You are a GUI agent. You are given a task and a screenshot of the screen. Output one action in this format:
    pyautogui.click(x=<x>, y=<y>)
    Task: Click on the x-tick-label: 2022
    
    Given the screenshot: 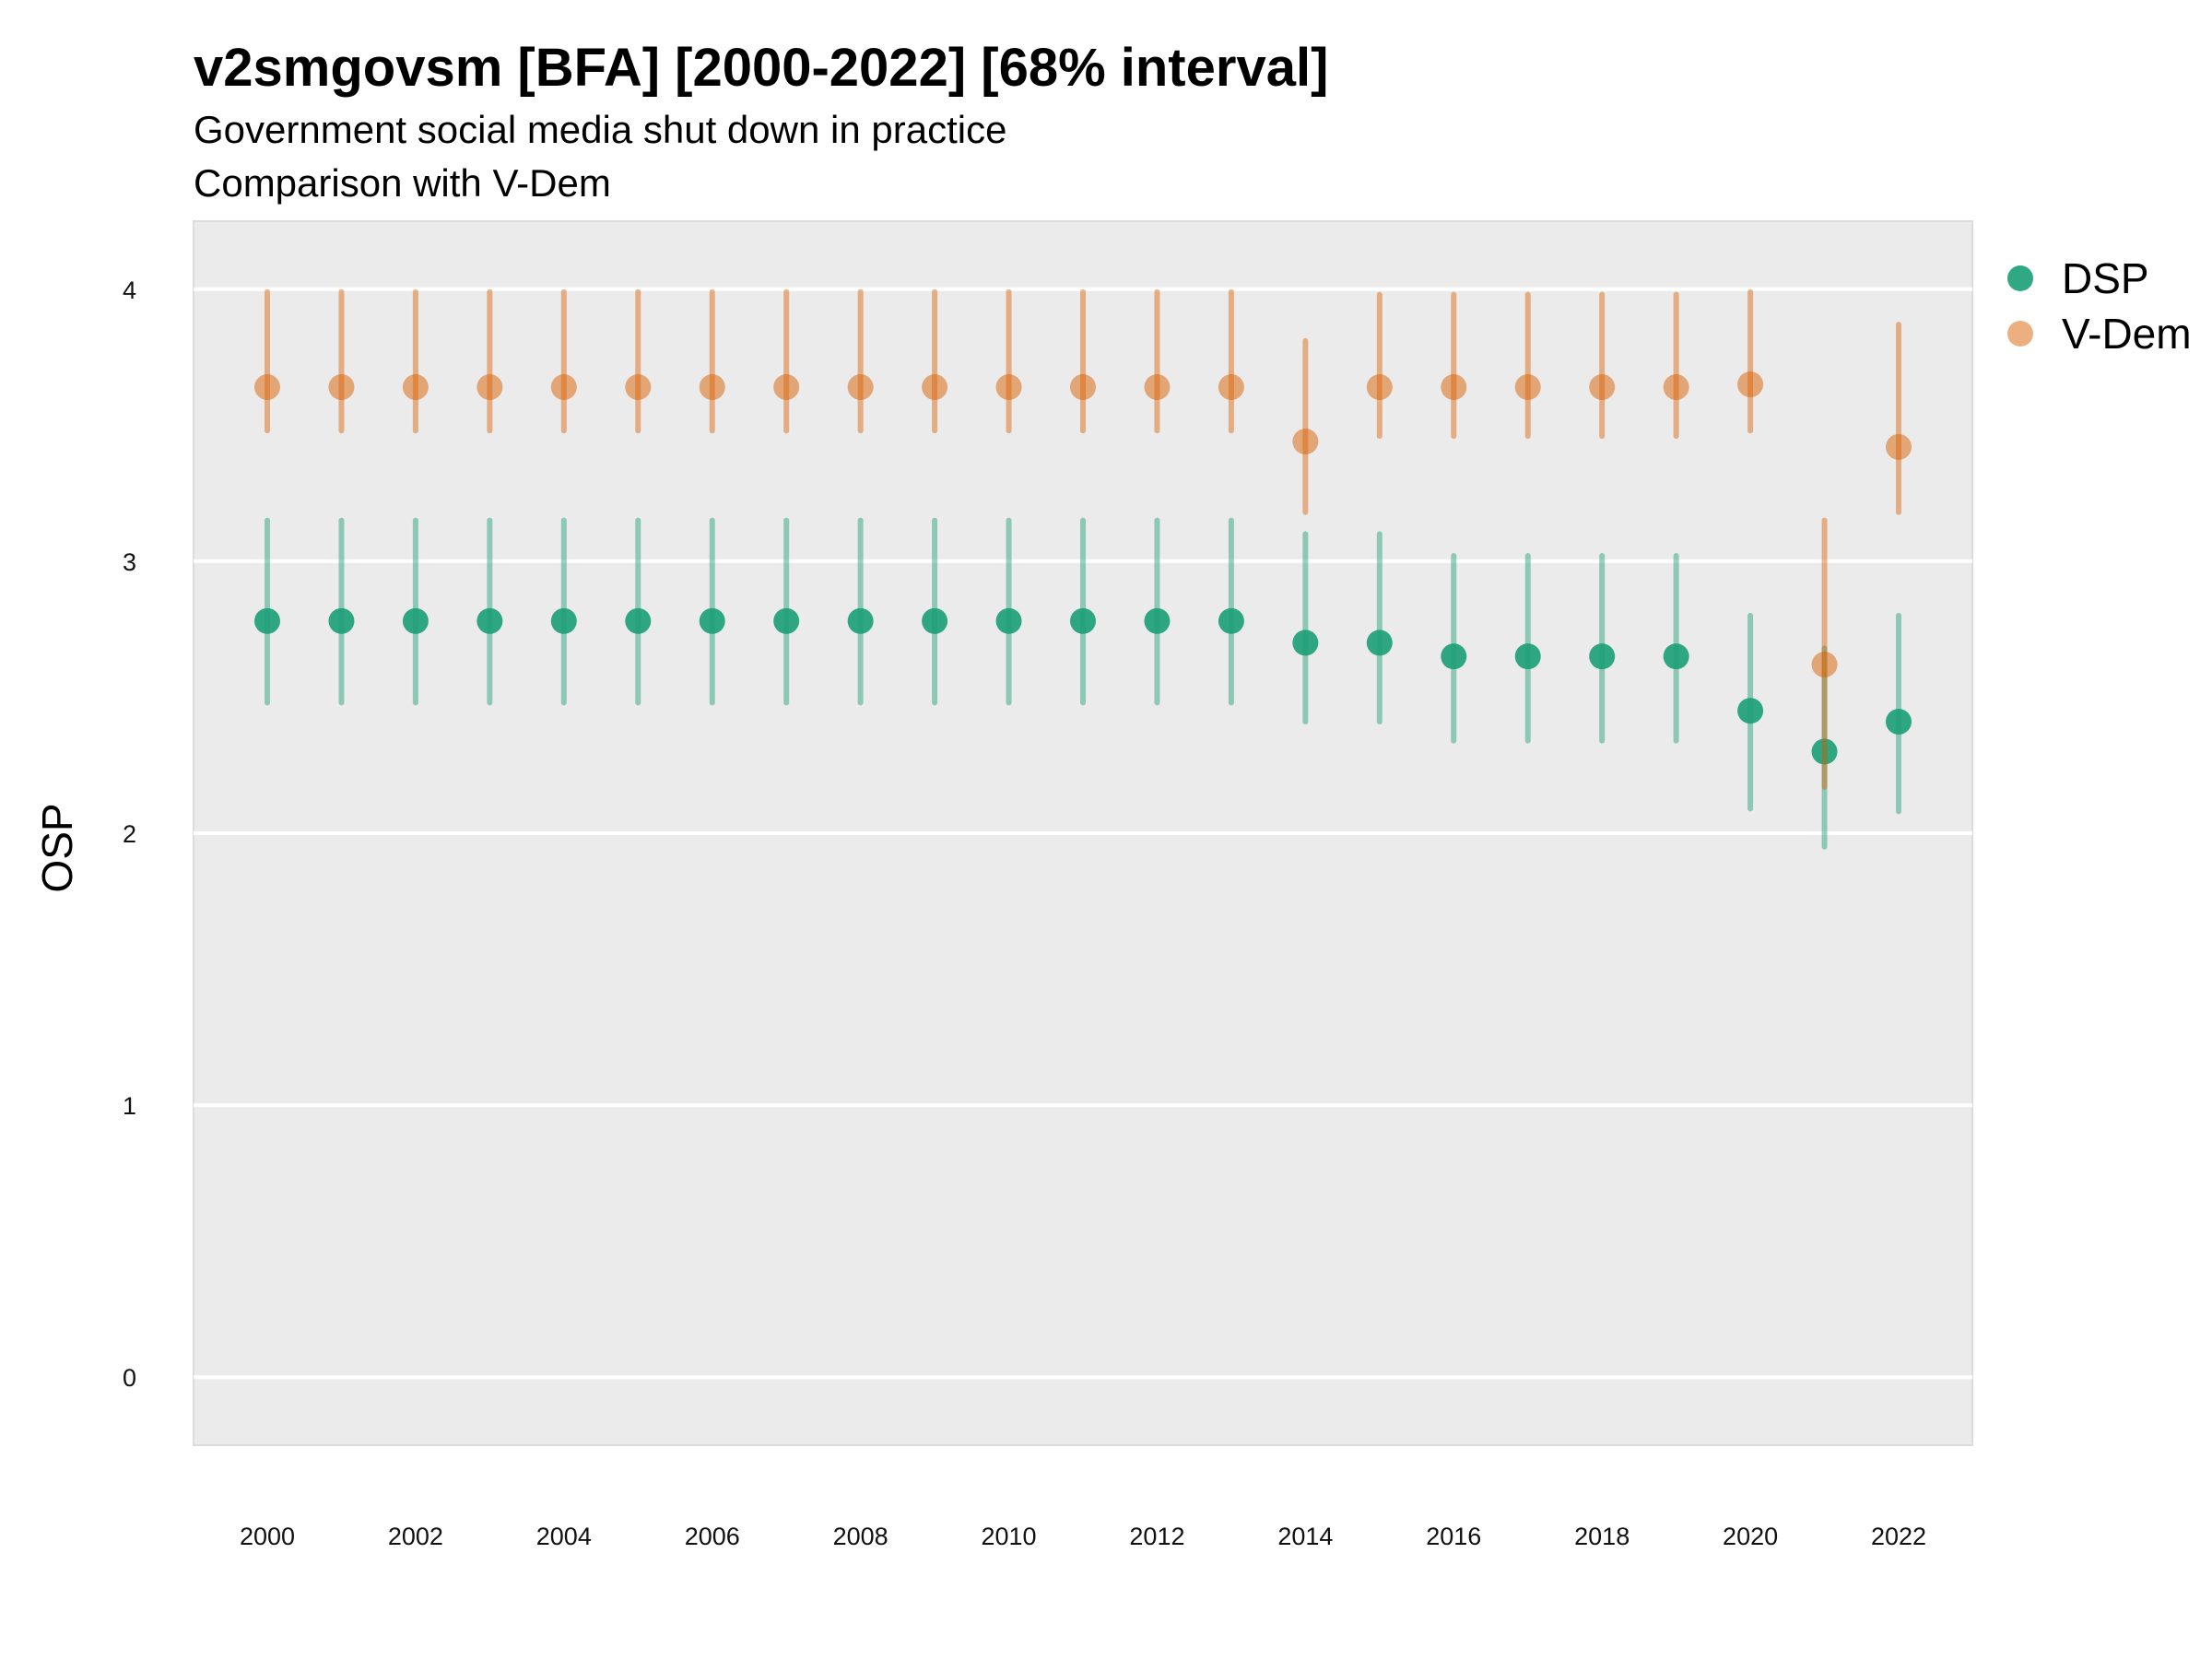 What is the action you would take?
    pyautogui.click(x=1898, y=1536)
    